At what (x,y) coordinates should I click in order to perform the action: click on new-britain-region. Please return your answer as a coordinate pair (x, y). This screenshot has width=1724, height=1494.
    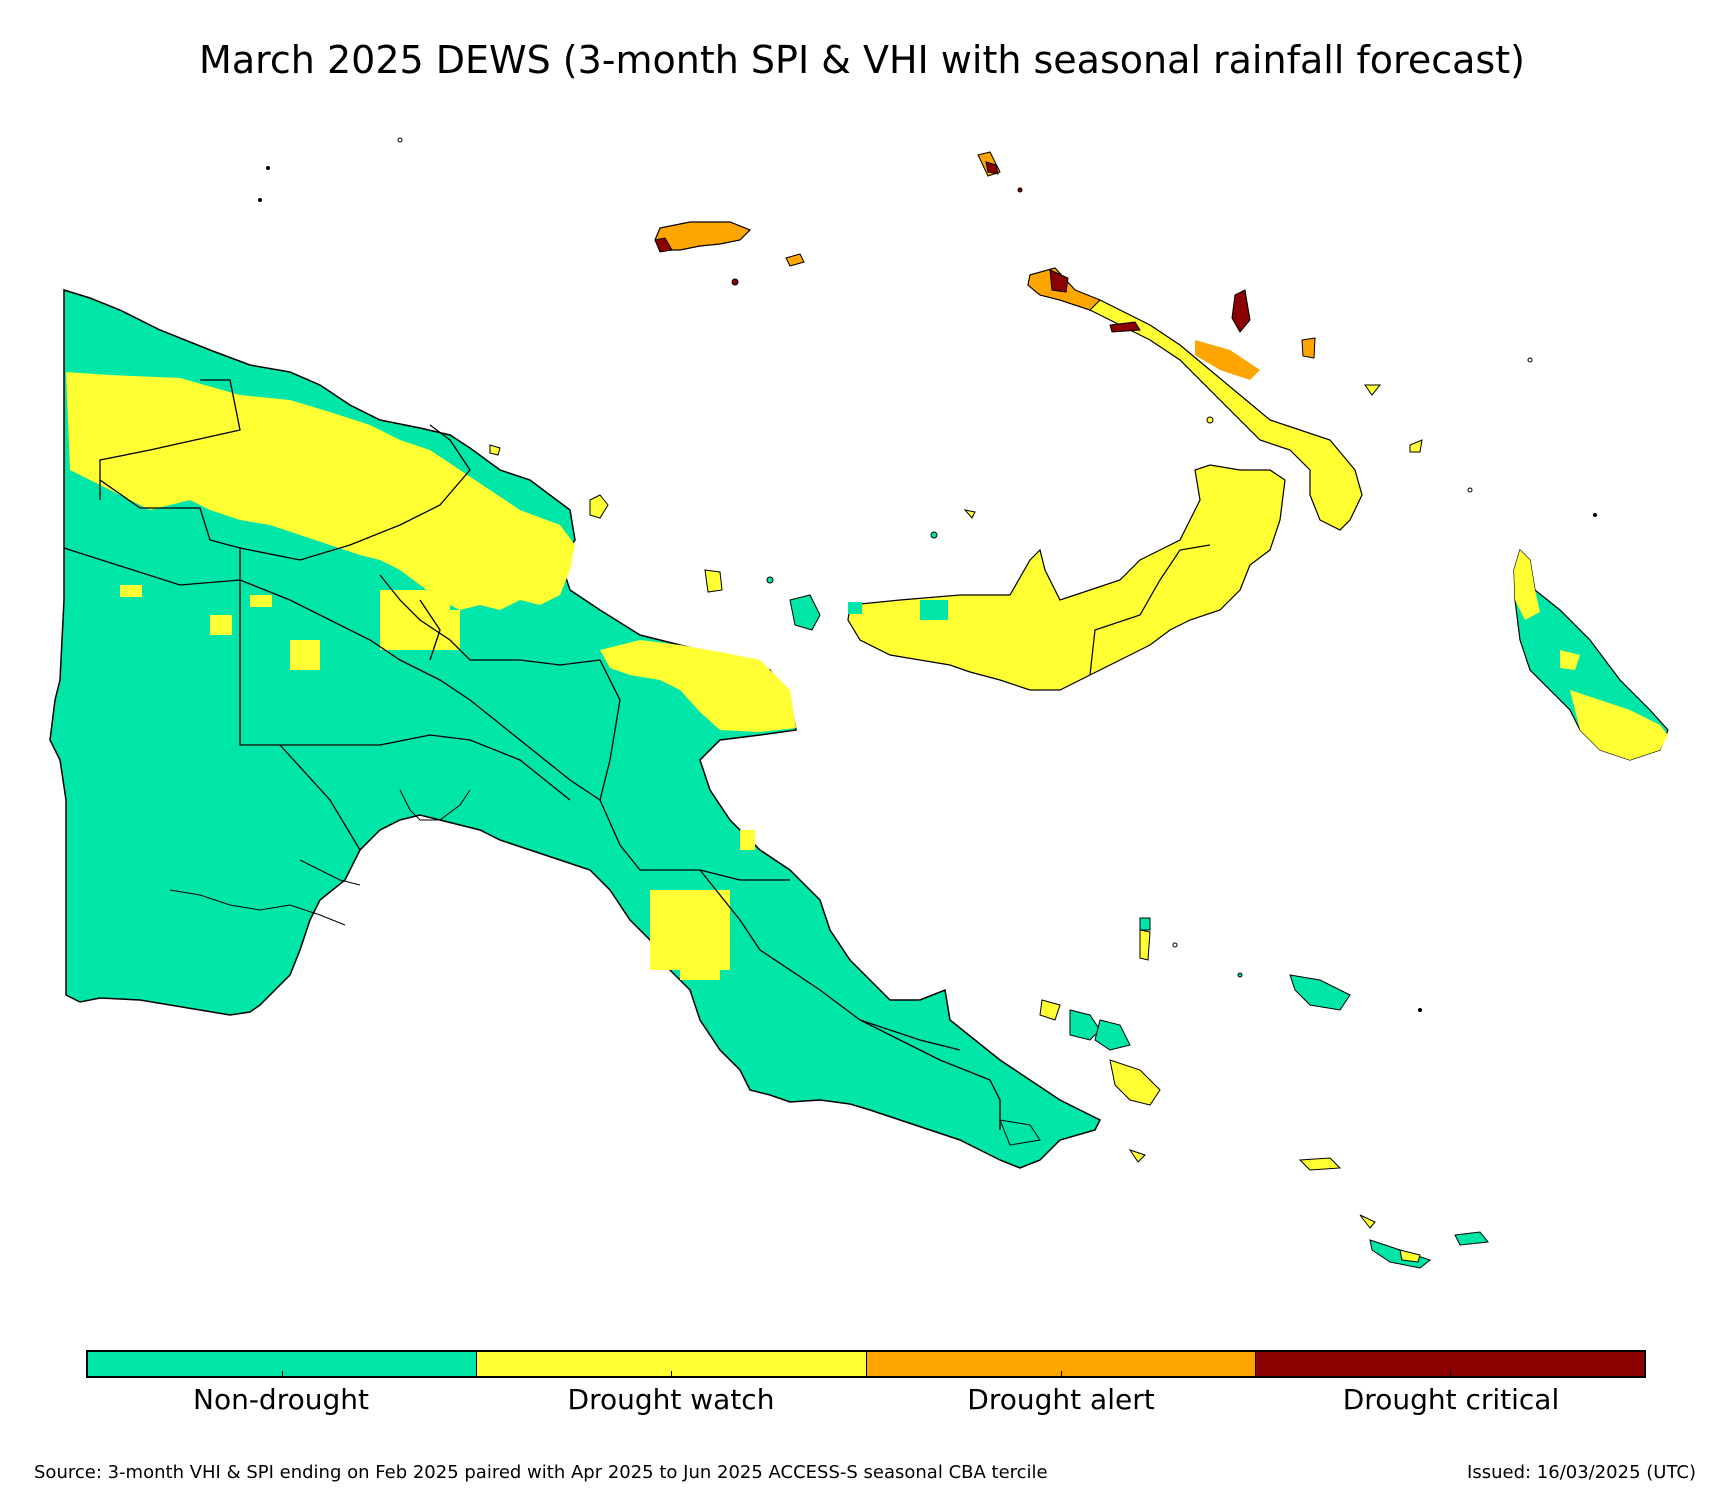
    Looking at the image, I should click on (1066, 577).